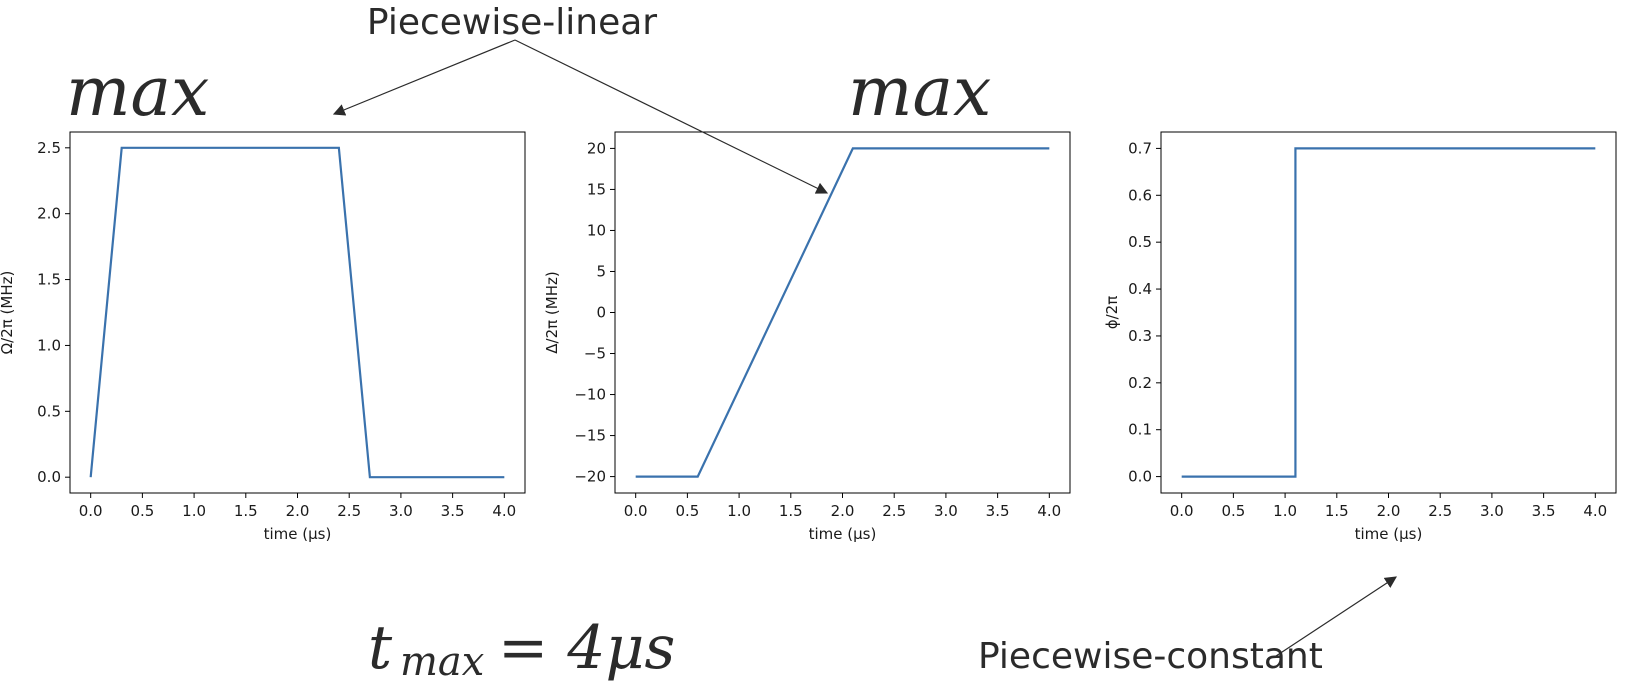  What do you see at coordinates (8, 313) in the screenshot?
I see `omega-y-axis-label: Ω/2π (MHz)` at bounding box center [8, 313].